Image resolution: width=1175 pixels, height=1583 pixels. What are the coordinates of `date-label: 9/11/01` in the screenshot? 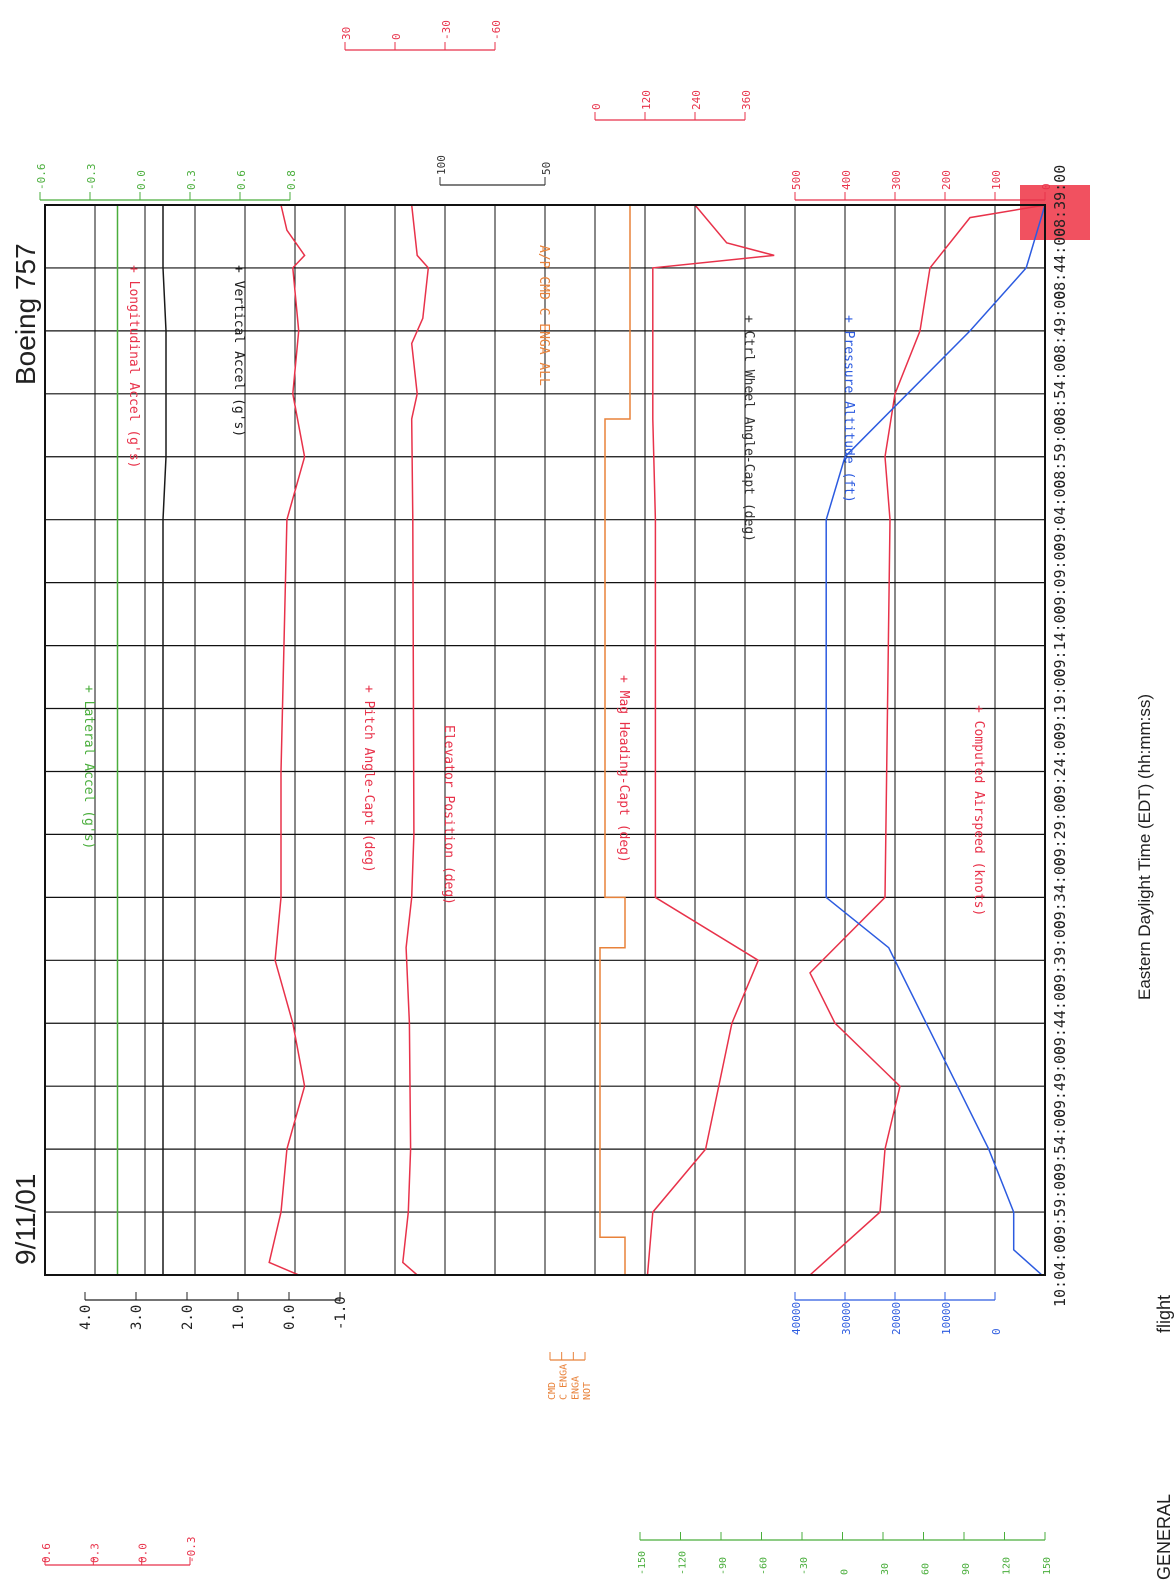 It's located at (25, 1219).